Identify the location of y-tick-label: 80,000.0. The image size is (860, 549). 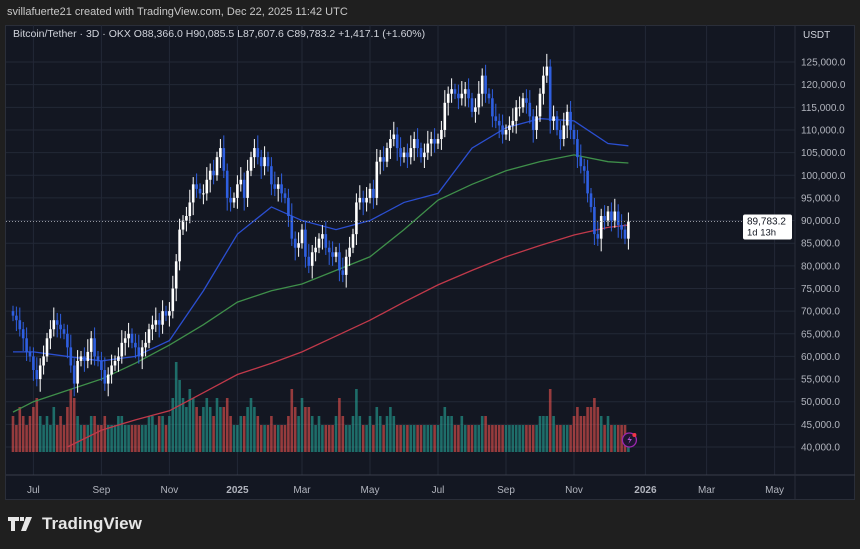
(820, 266).